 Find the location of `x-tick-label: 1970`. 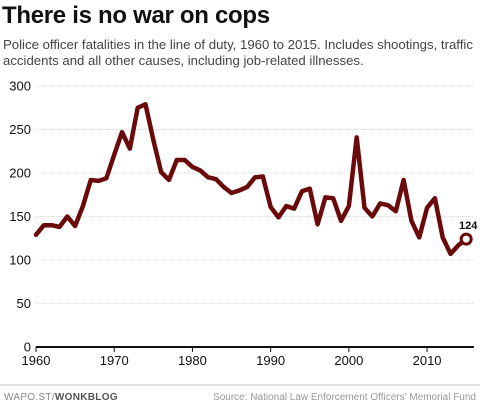

x-tick-label: 1970 is located at coordinates (114, 360).